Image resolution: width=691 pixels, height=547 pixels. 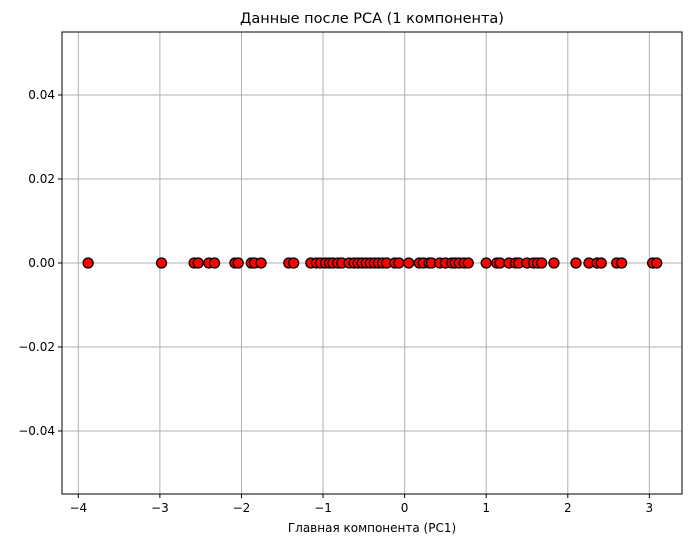 What do you see at coordinates (36, 431) in the screenshot?
I see `y-tick-label: −0.04` at bounding box center [36, 431].